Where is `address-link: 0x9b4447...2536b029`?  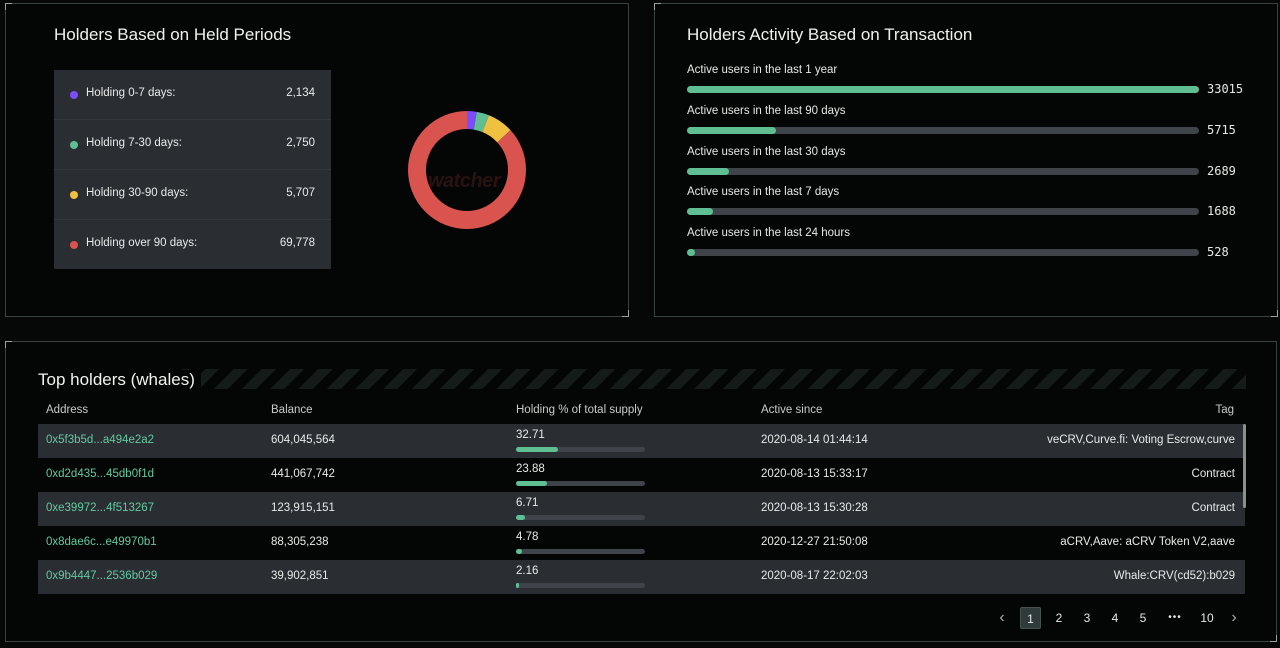
address-link: 0x9b4447...2536b029 is located at coordinates (102, 576).